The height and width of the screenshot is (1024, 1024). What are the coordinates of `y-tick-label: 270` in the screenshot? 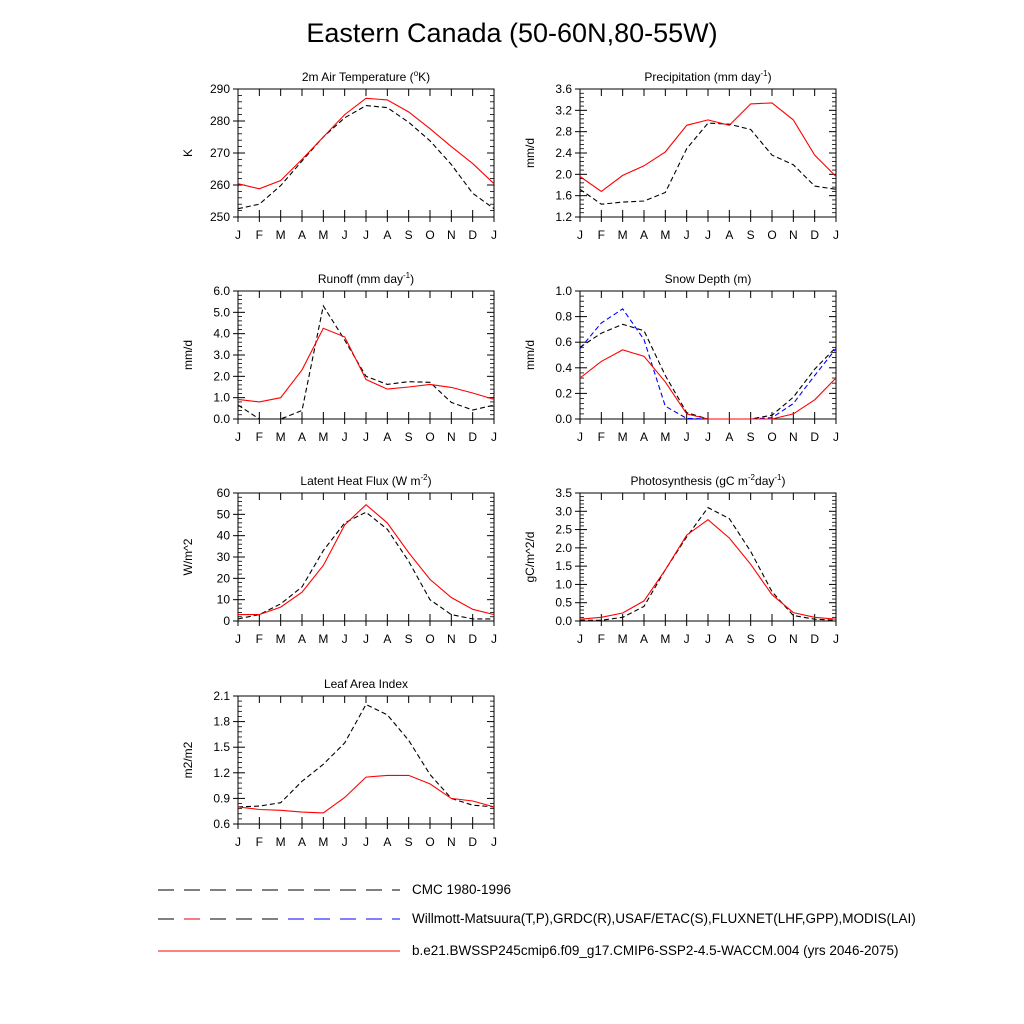 It's located at (220, 153).